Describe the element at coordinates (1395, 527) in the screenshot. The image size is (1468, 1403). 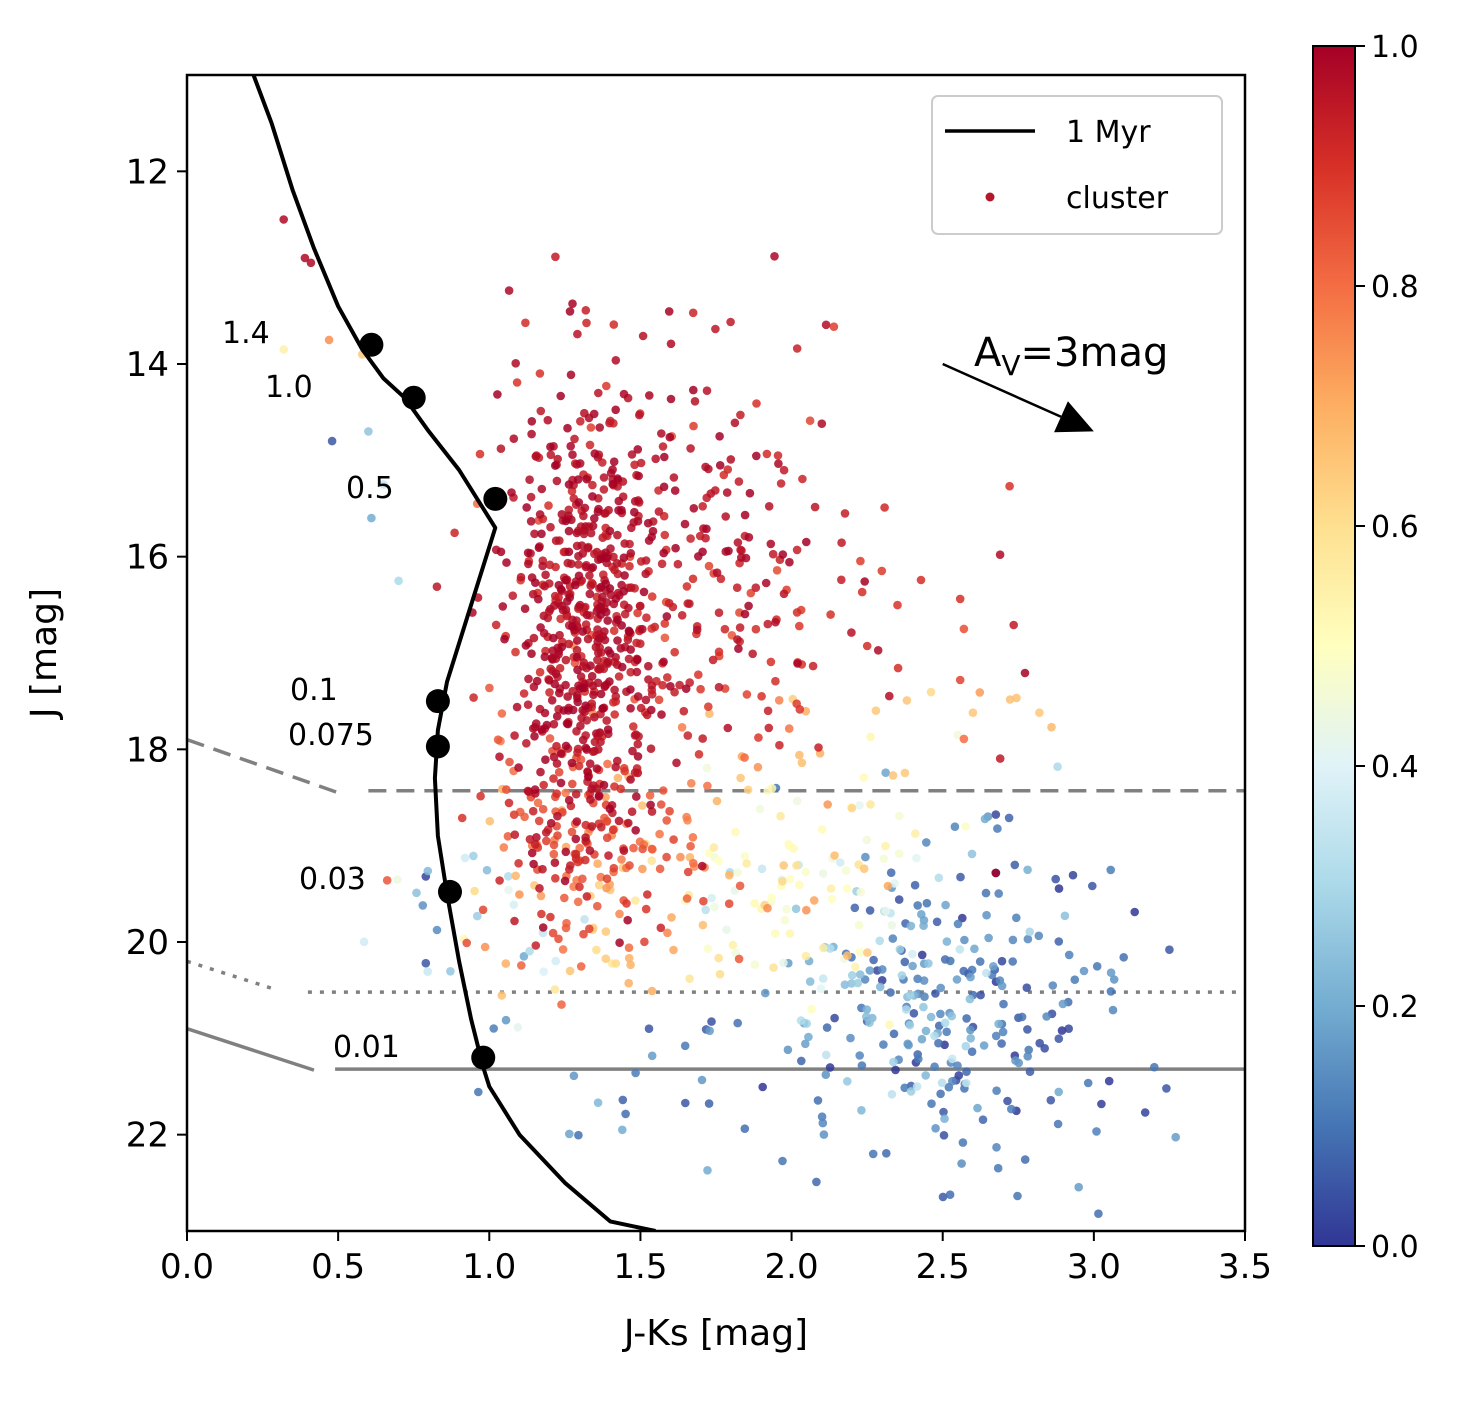
I see `colorbar-tick-label: 0.6` at that location.